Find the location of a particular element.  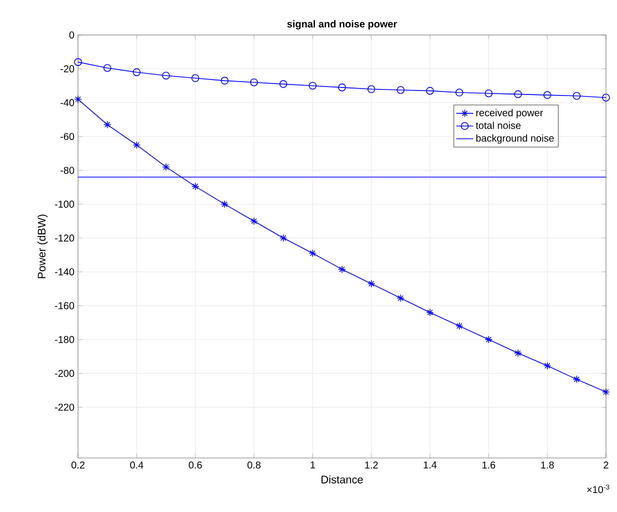

legend-label: background noise is located at coordinates (515, 139).